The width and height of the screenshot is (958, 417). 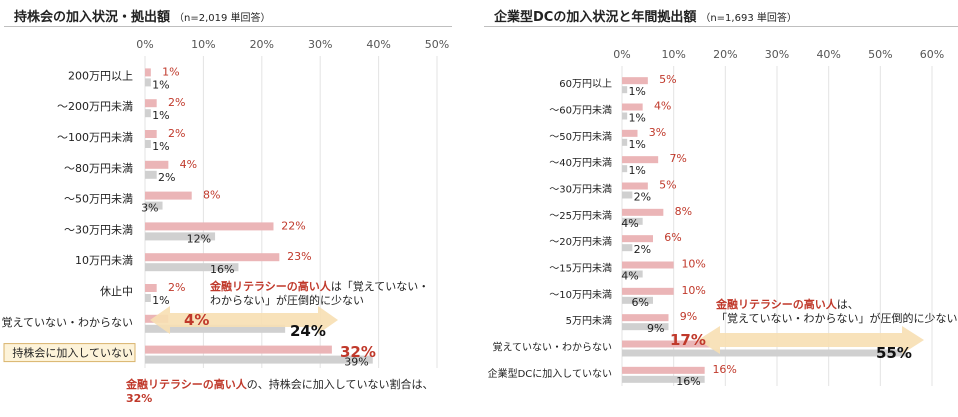 I want to click on left-callout-high-value: 4%, so click(x=197, y=320).